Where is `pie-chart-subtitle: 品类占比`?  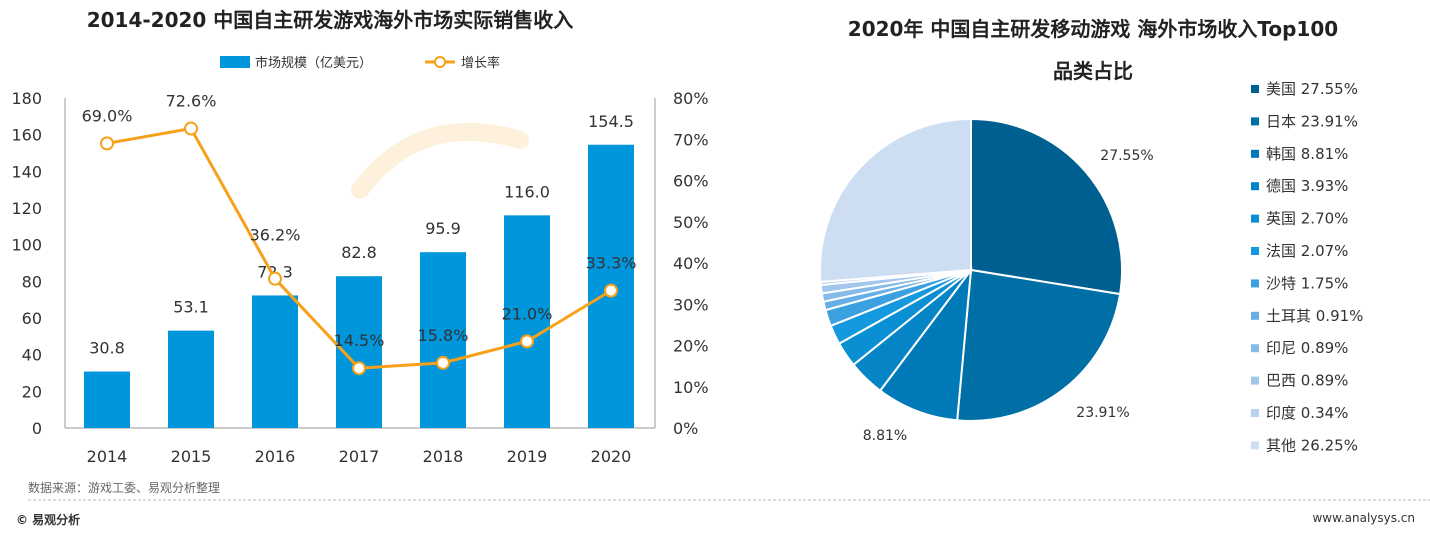
pie-chart-subtitle: 品类占比 is located at coordinates (1093, 71).